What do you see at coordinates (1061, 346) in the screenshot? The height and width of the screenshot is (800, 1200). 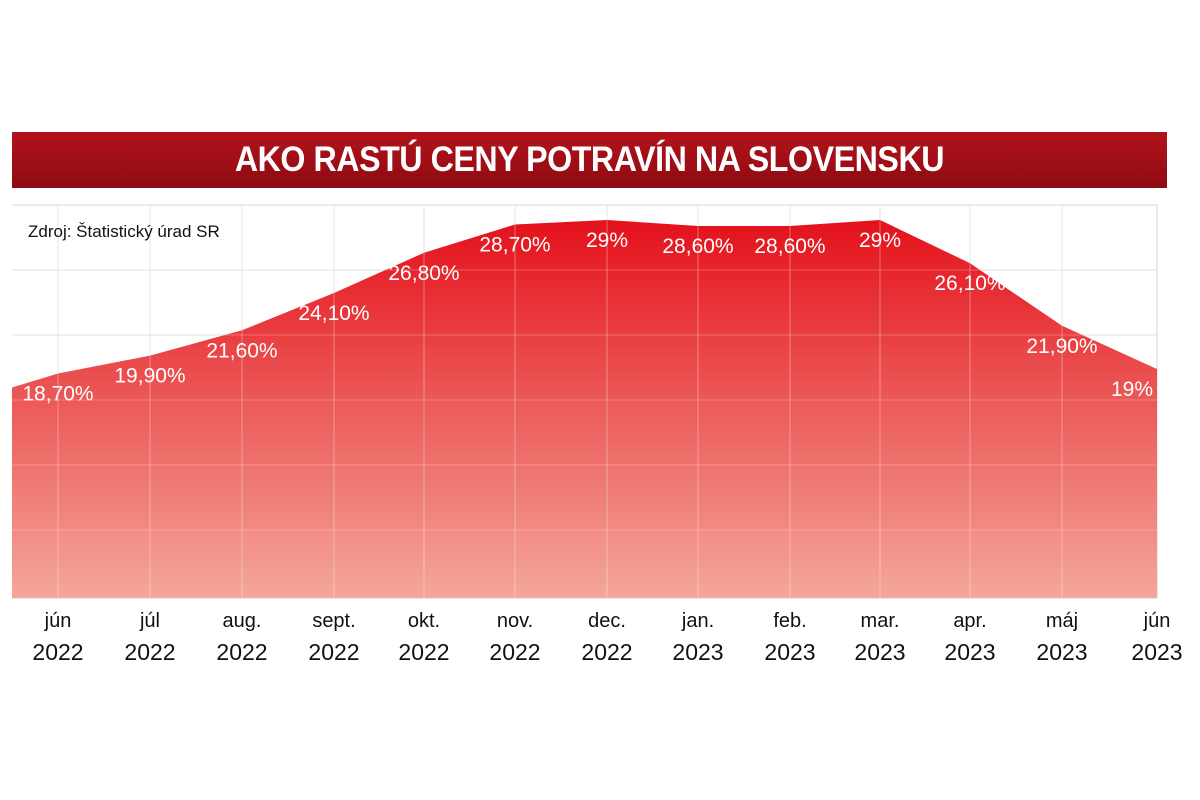 I see `data-label: 21,90%` at bounding box center [1061, 346].